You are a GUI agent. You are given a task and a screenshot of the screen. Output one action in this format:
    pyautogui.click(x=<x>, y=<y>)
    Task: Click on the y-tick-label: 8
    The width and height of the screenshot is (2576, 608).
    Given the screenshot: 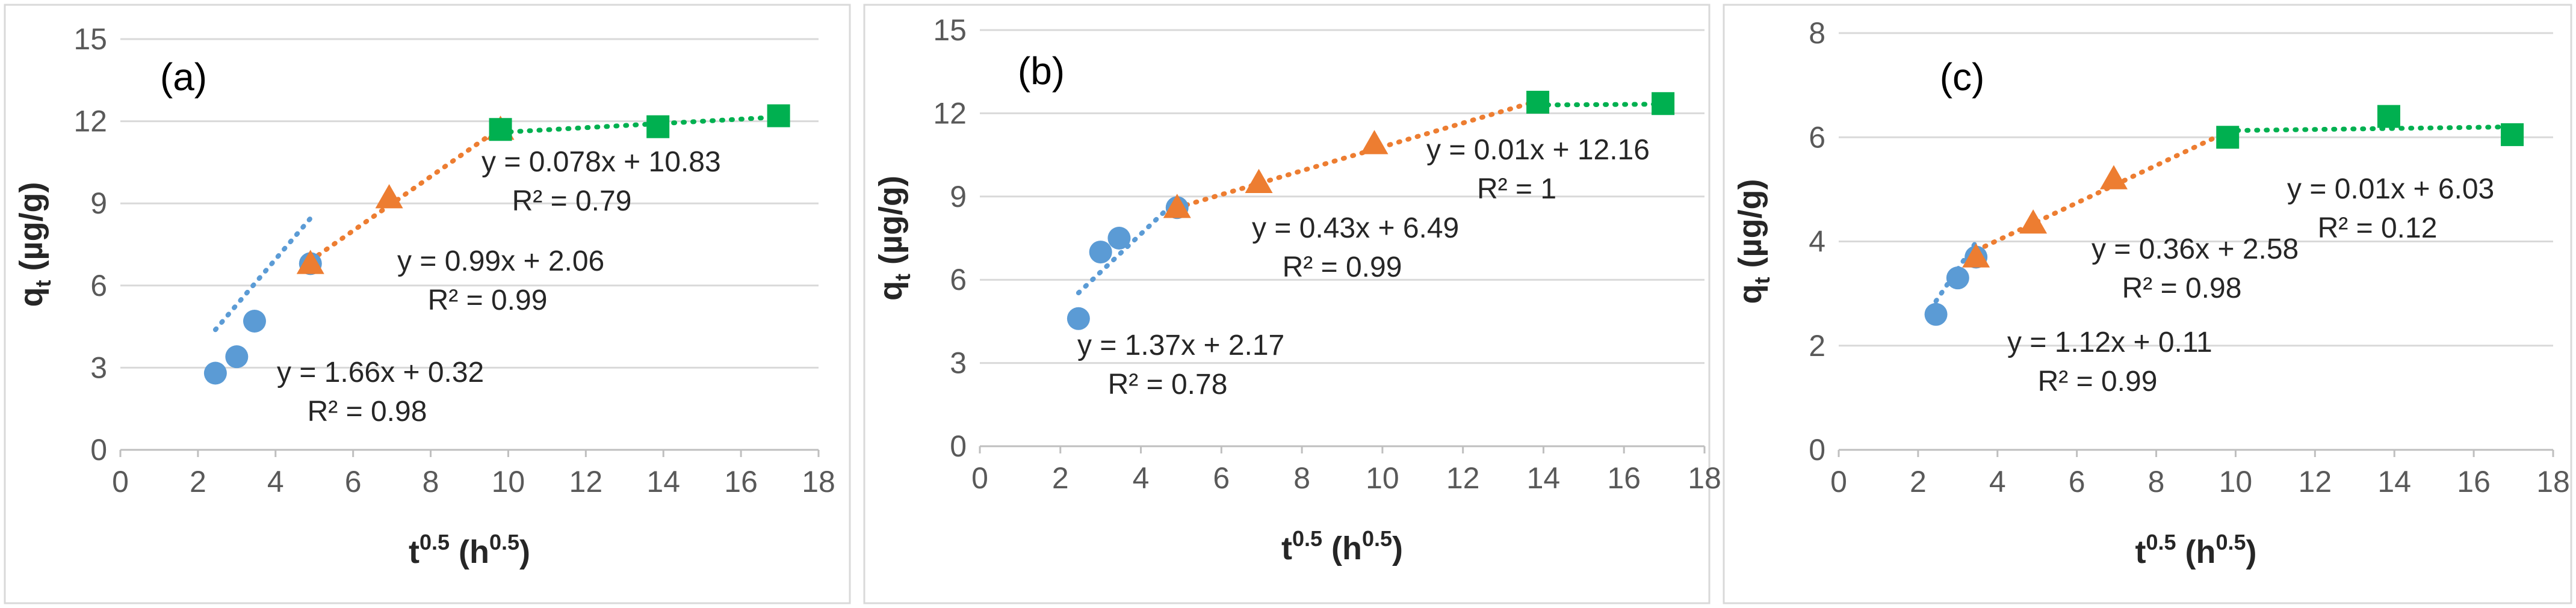 What is the action you would take?
    pyautogui.click(x=1817, y=33)
    